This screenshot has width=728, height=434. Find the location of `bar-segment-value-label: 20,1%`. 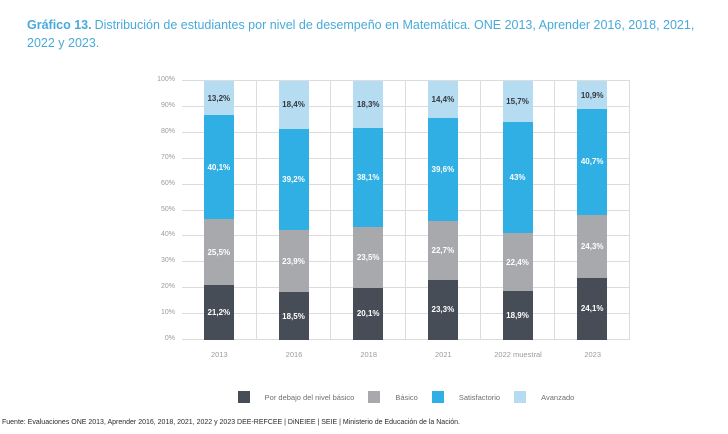

bar-segment-value-label: 20,1% is located at coordinates (368, 314).